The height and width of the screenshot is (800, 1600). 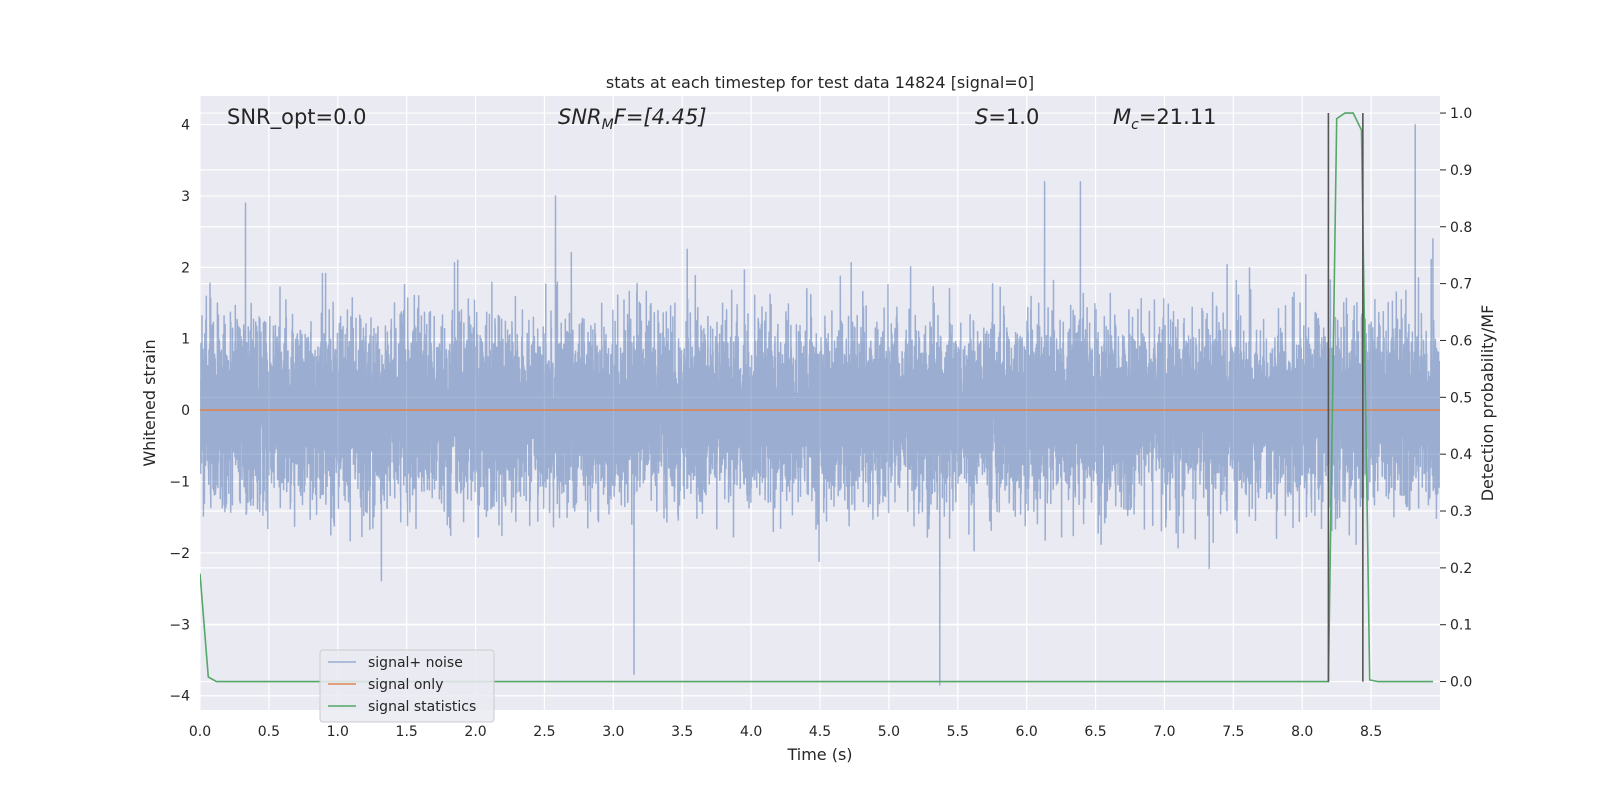 What do you see at coordinates (297, 117) in the screenshot?
I see `annotation-snr-opt: SNR_opt=0.0` at bounding box center [297, 117].